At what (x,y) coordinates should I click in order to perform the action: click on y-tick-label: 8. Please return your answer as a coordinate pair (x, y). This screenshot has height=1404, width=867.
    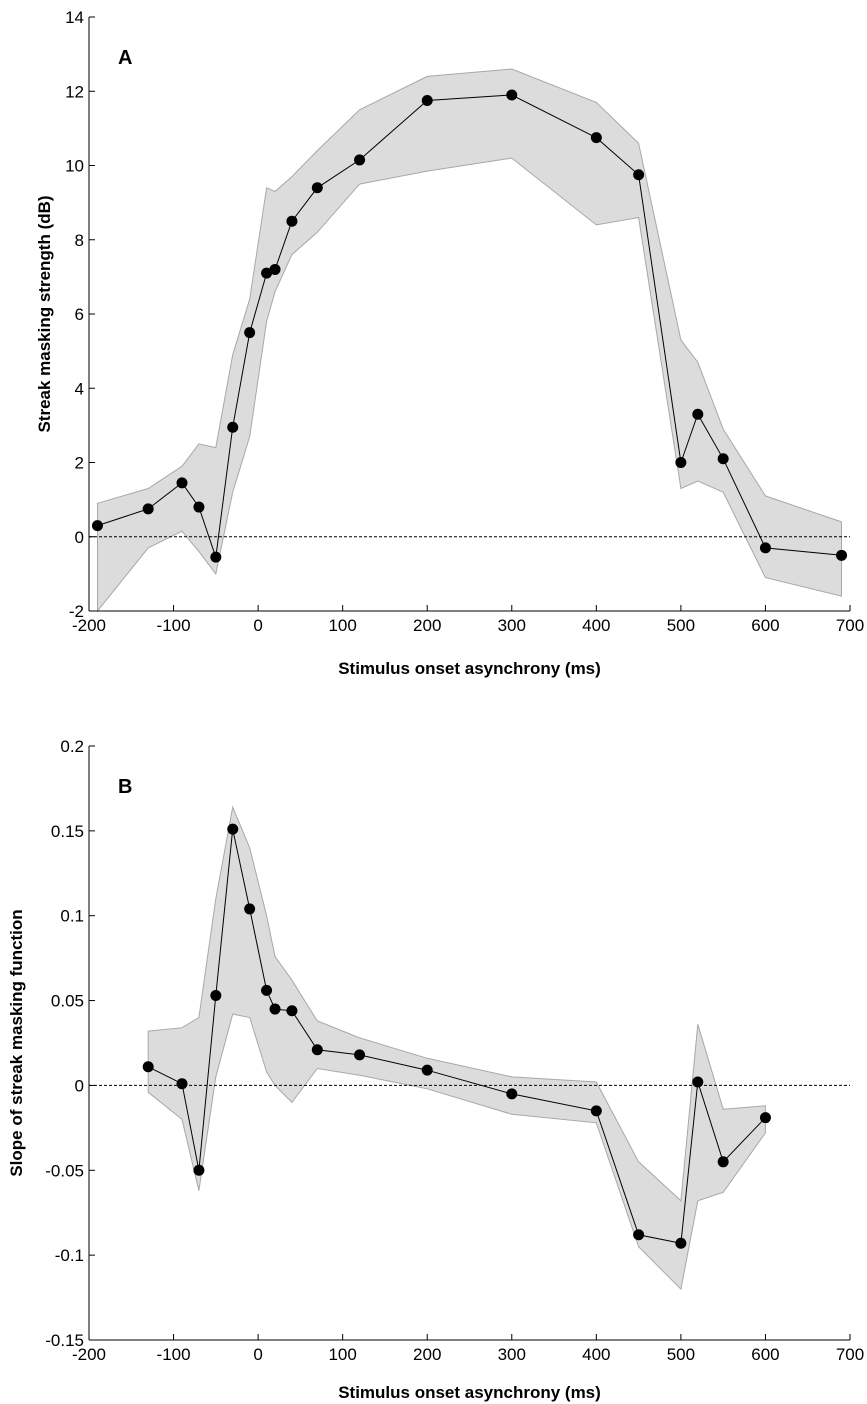
    Looking at the image, I should click on (79, 240).